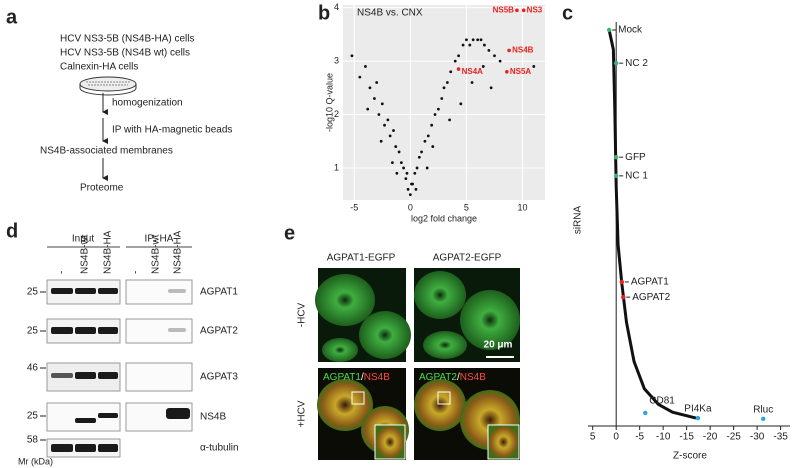 The width and height of the screenshot is (798, 468). What do you see at coordinates (650, 282) in the screenshot?
I see `control-label: AGPAT1` at bounding box center [650, 282].